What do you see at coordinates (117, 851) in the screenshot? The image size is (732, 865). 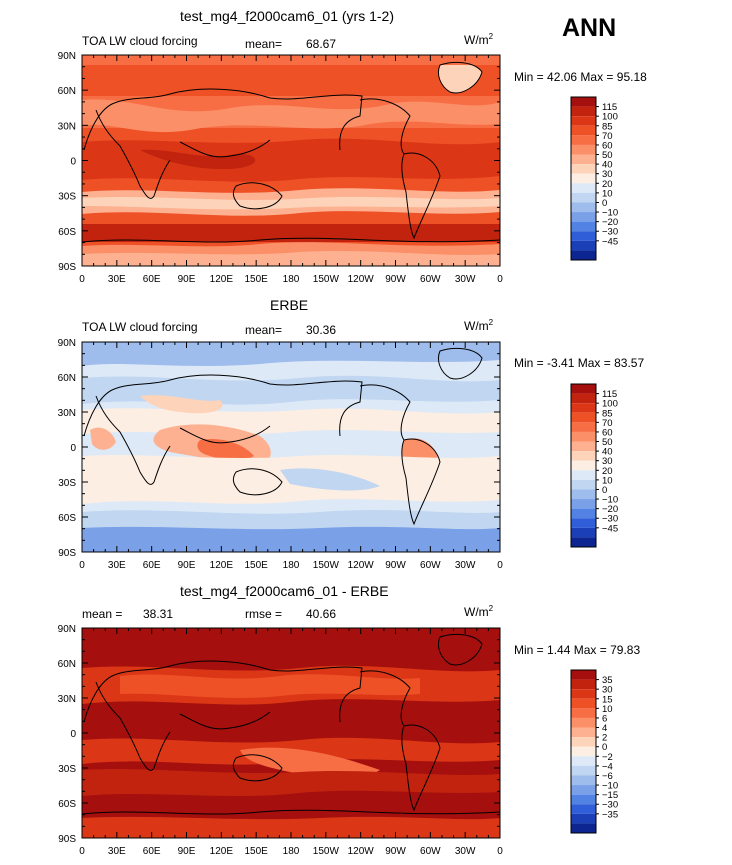 I see `x-tick-label: 30E` at bounding box center [117, 851].